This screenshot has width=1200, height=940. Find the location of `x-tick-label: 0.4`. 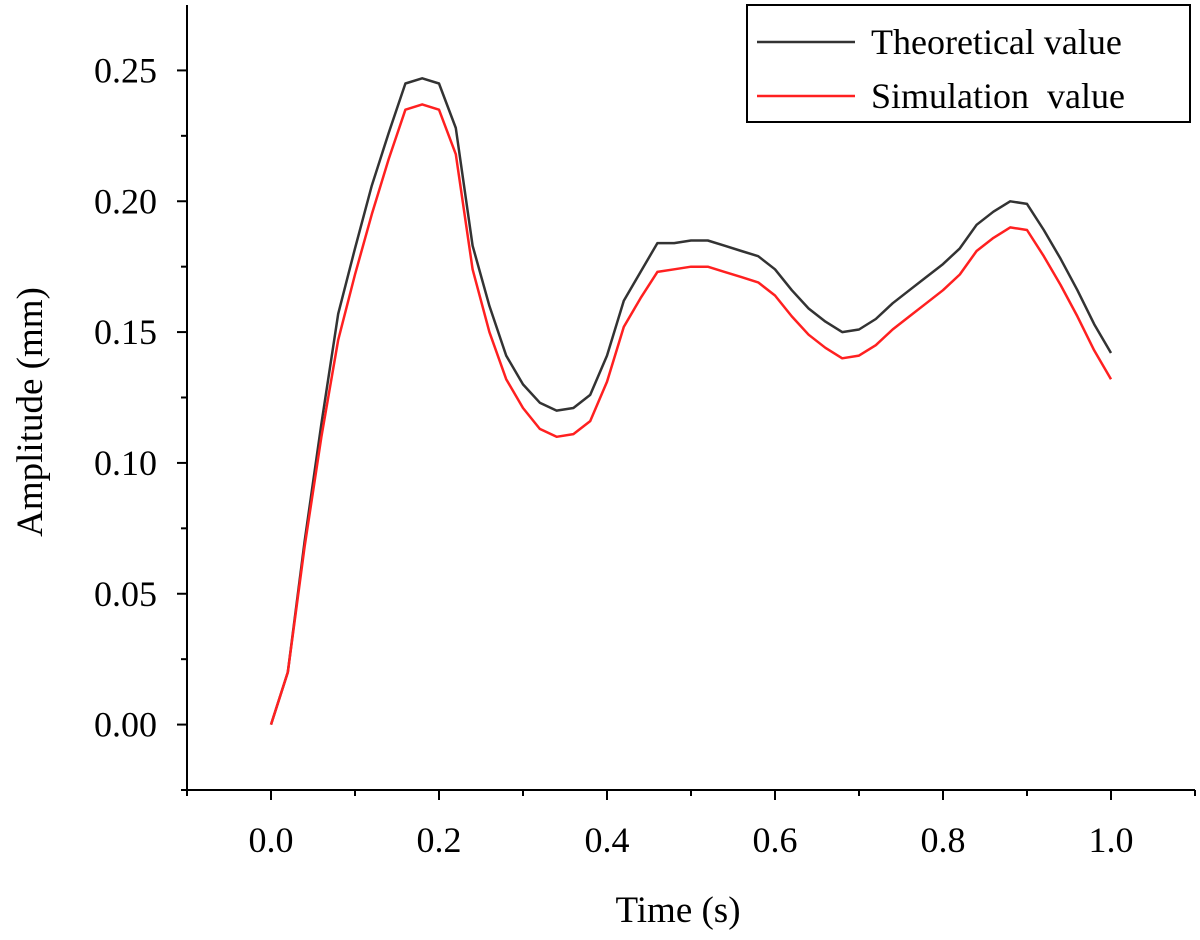

x-tick-label: 0.4 is located at coordinates (607, 840).